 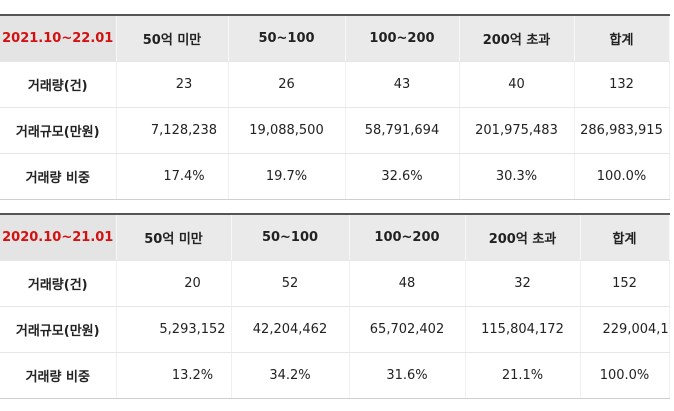 What do you see at coordinates (174, 283) in the screenshot?
I see `table-cell: 20` at bounding box center [174, 283].